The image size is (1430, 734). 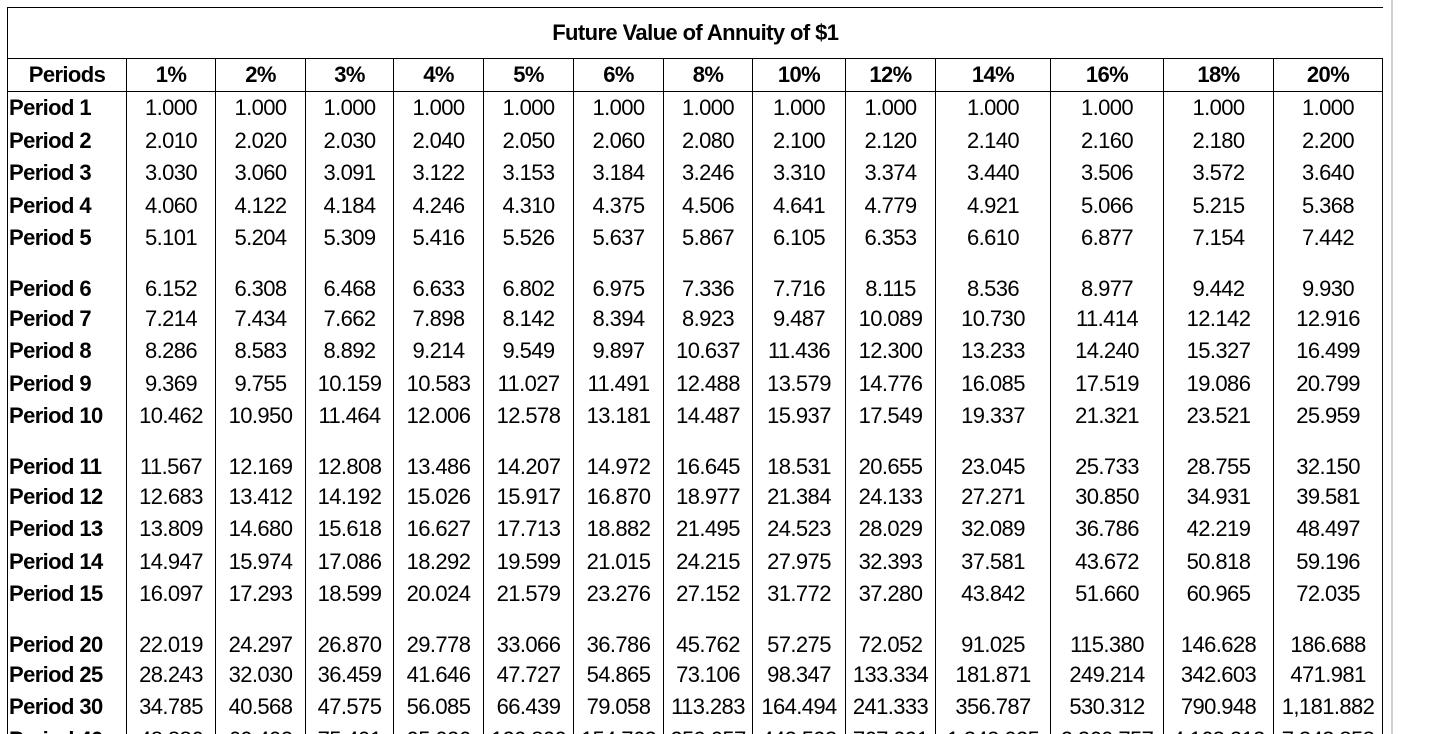 What do you see at coordinates (349, 351) in the screenshot?
I see `cell-value: 8.892` at bounding box center [349, 351].